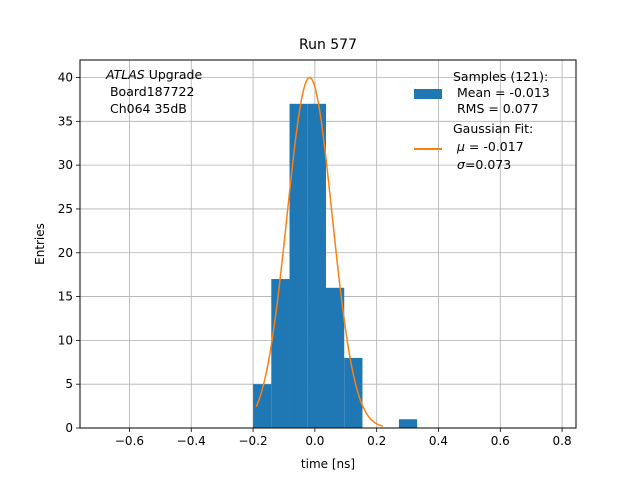 This screenshot has height=480, width=640. Describe the element at coordinates (500, 76) in the screenshot. I see `legend-samples-title: Samples (121):` at that location.